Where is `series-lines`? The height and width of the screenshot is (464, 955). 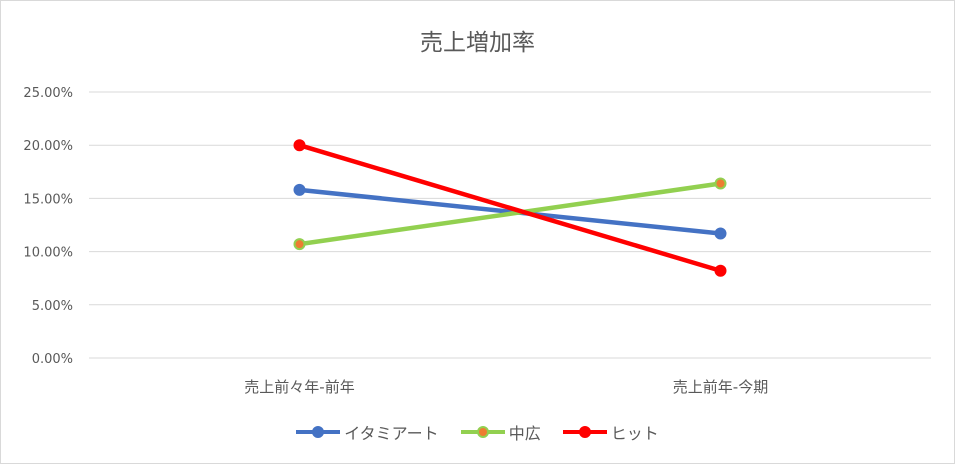
series-lines is located at coordinates (510, 208).